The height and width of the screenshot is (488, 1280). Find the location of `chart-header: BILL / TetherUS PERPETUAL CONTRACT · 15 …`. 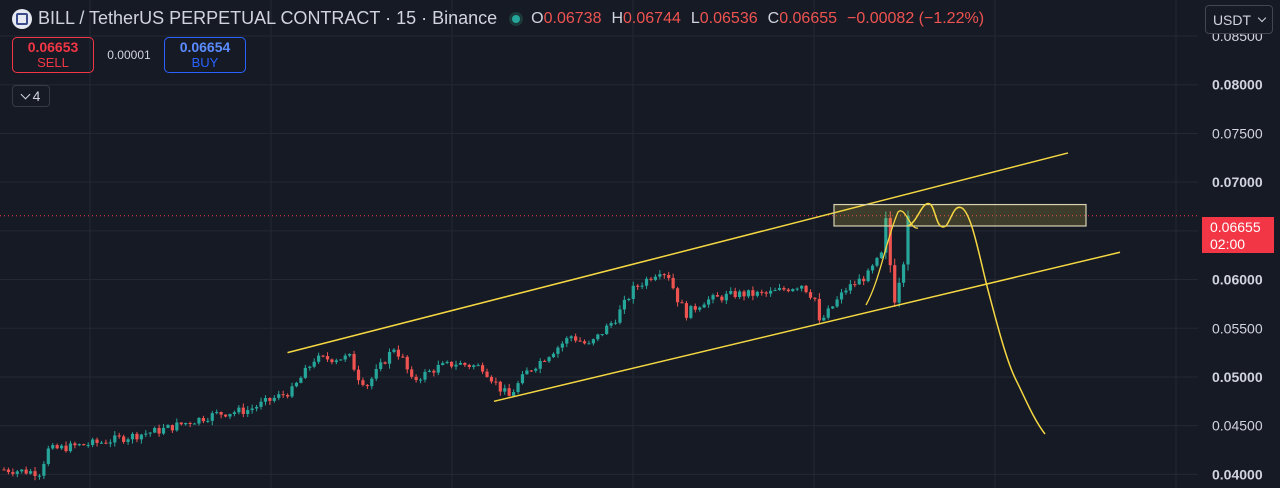

chart-header: BILL / TetherUS PERPETUAL CONTRACT · 15 … is located at coordinates (498, 18).